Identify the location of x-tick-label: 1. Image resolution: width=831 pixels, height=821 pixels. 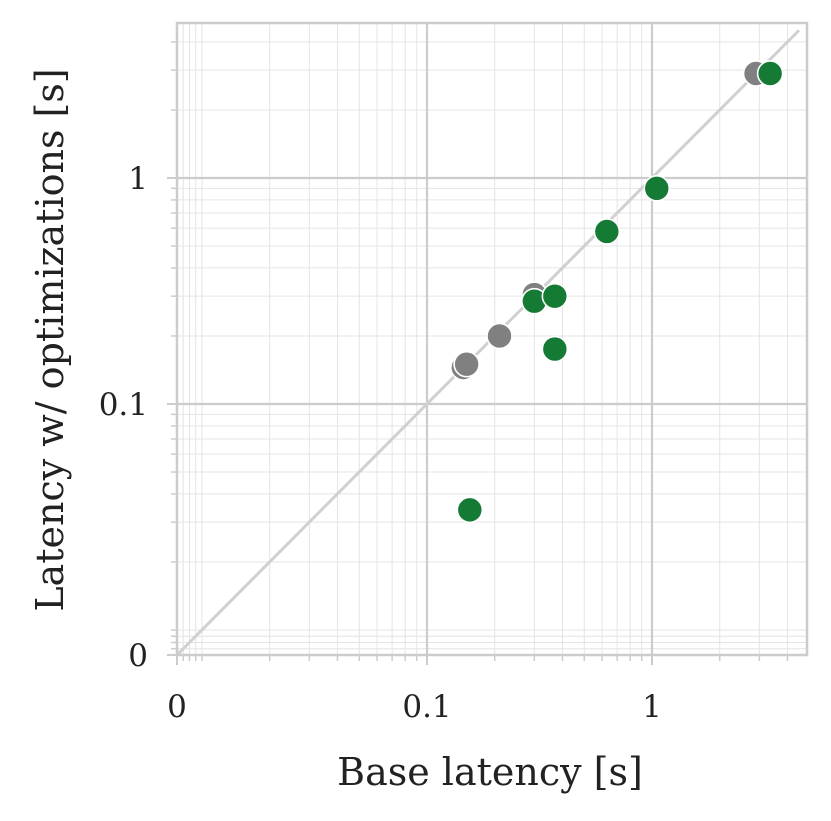
(652, 707).